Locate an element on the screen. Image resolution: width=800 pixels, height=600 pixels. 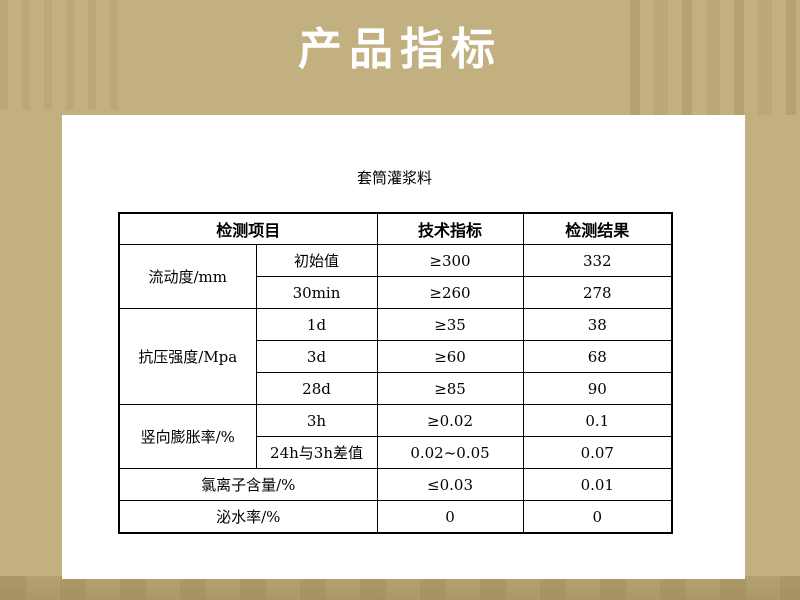
table-header-row: 检测项目 技术指标 检测结果 is located at coordinates (395, 228).